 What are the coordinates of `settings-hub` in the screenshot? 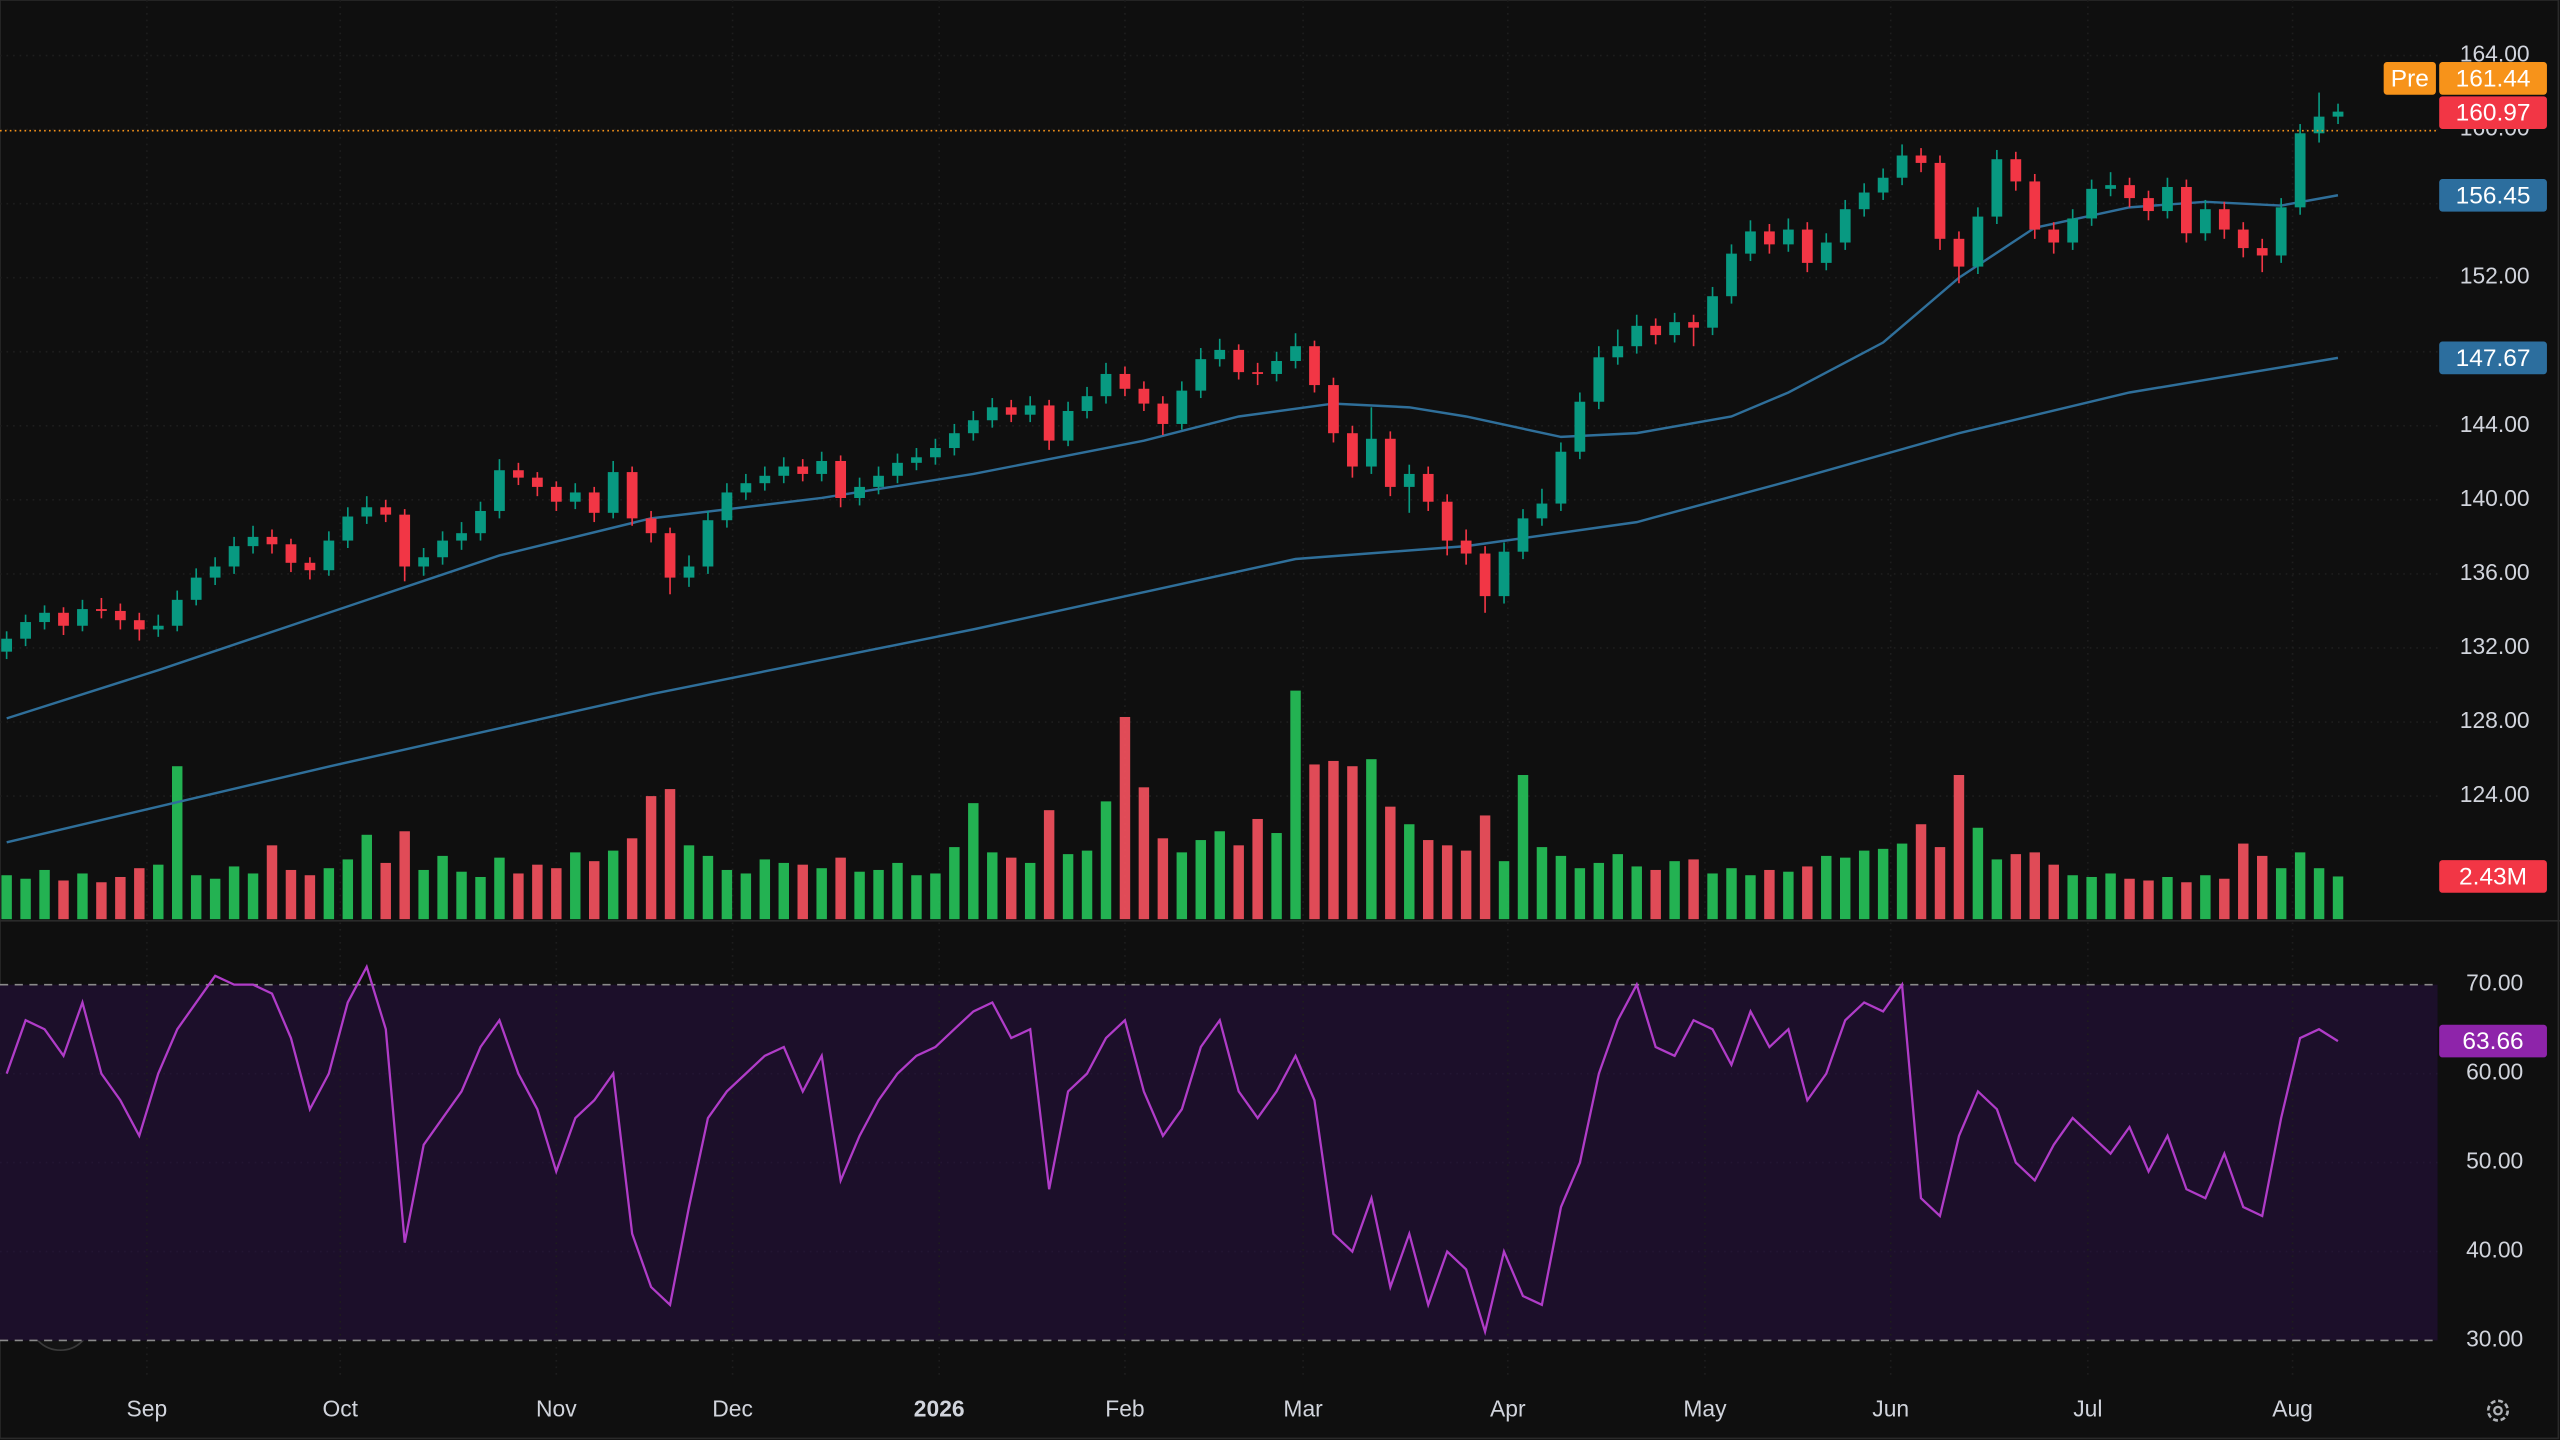 It's located at (2498, 1410).